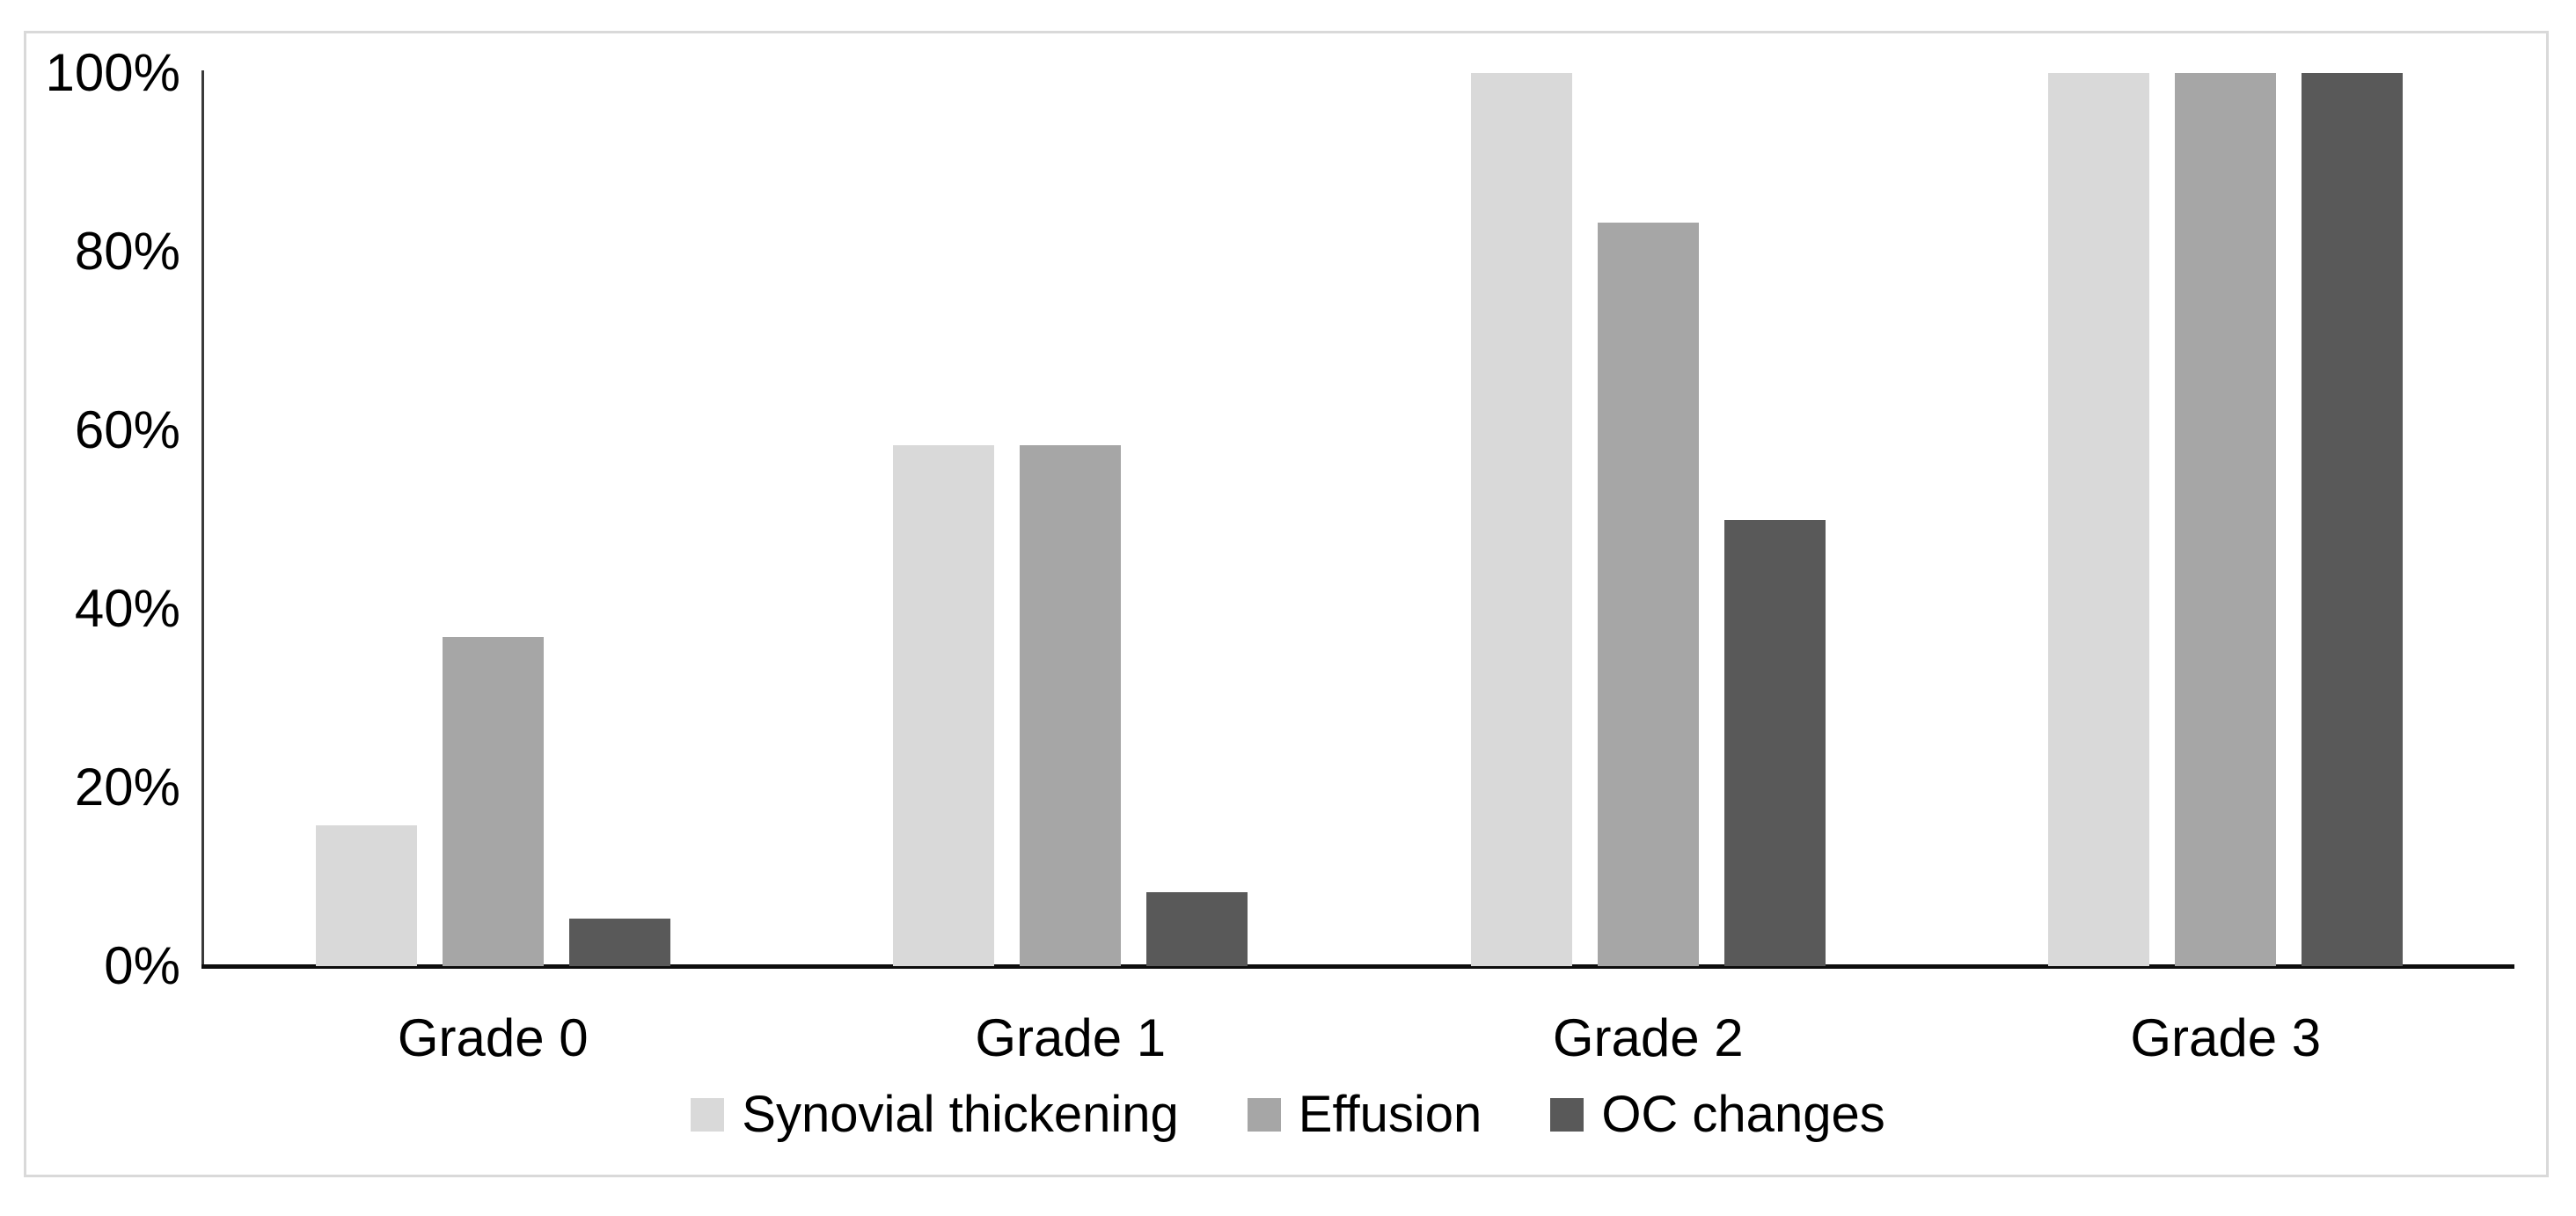 The image size is (2576, 1216). I want to click on legend: Synovial thickening Effusion OC changes, so click(1288, 1115).